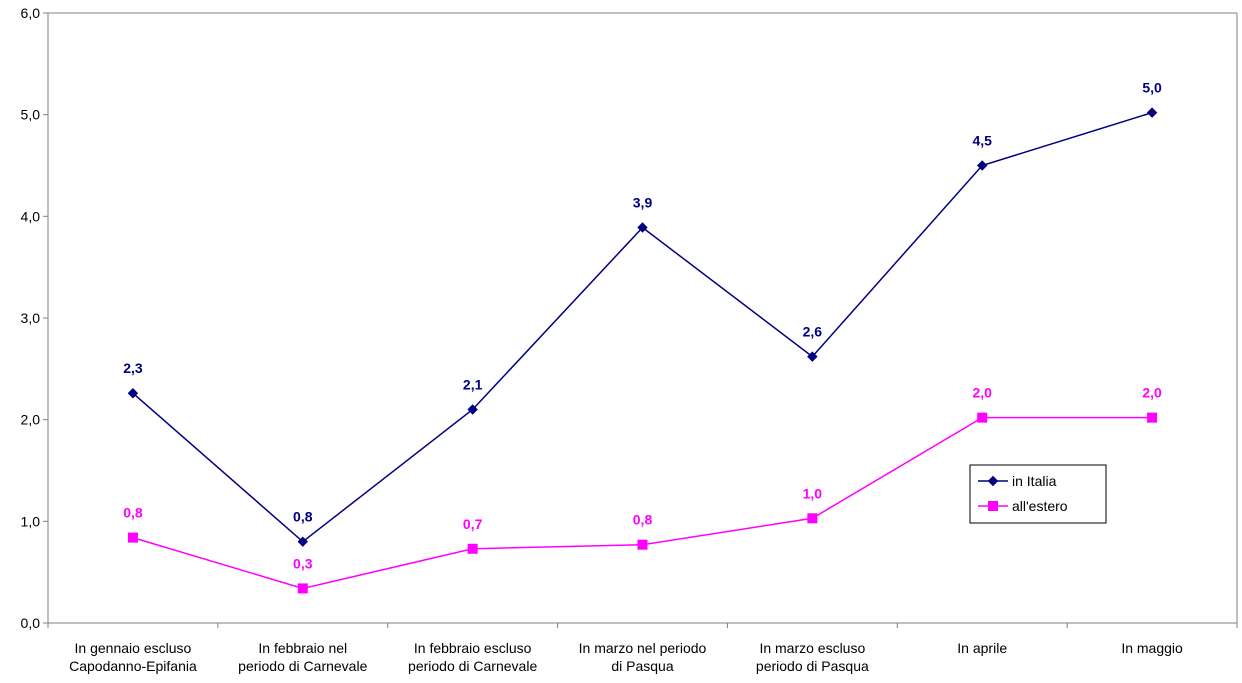  I want to click on y-axis-ticks: 0,0 1,0 2,0 3,0 4,0 5,0 6,0, so click(34, 318).